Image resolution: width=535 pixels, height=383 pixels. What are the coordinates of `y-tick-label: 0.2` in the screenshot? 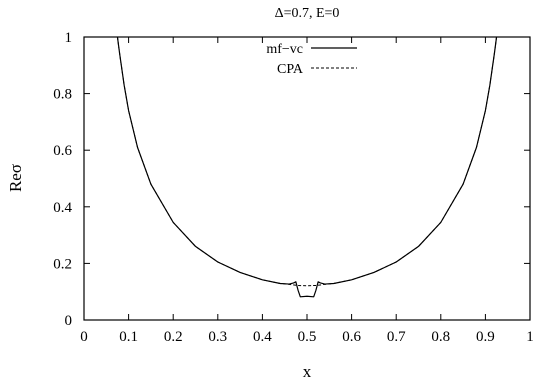 It's located at (62, 264).